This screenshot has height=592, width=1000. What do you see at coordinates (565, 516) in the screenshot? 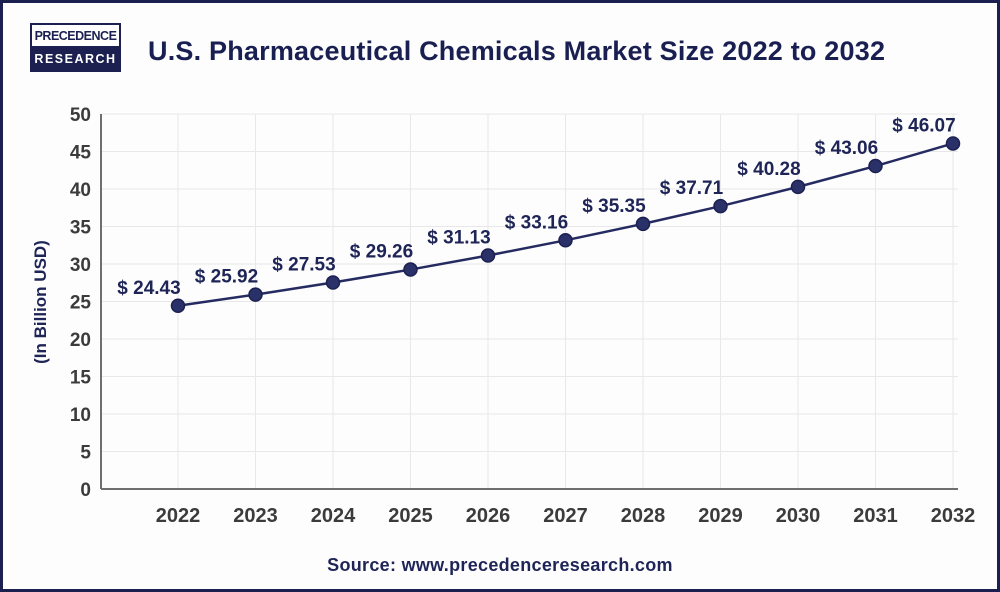
I see `x-tick-label: 2027` at bounding box center [565, 516].